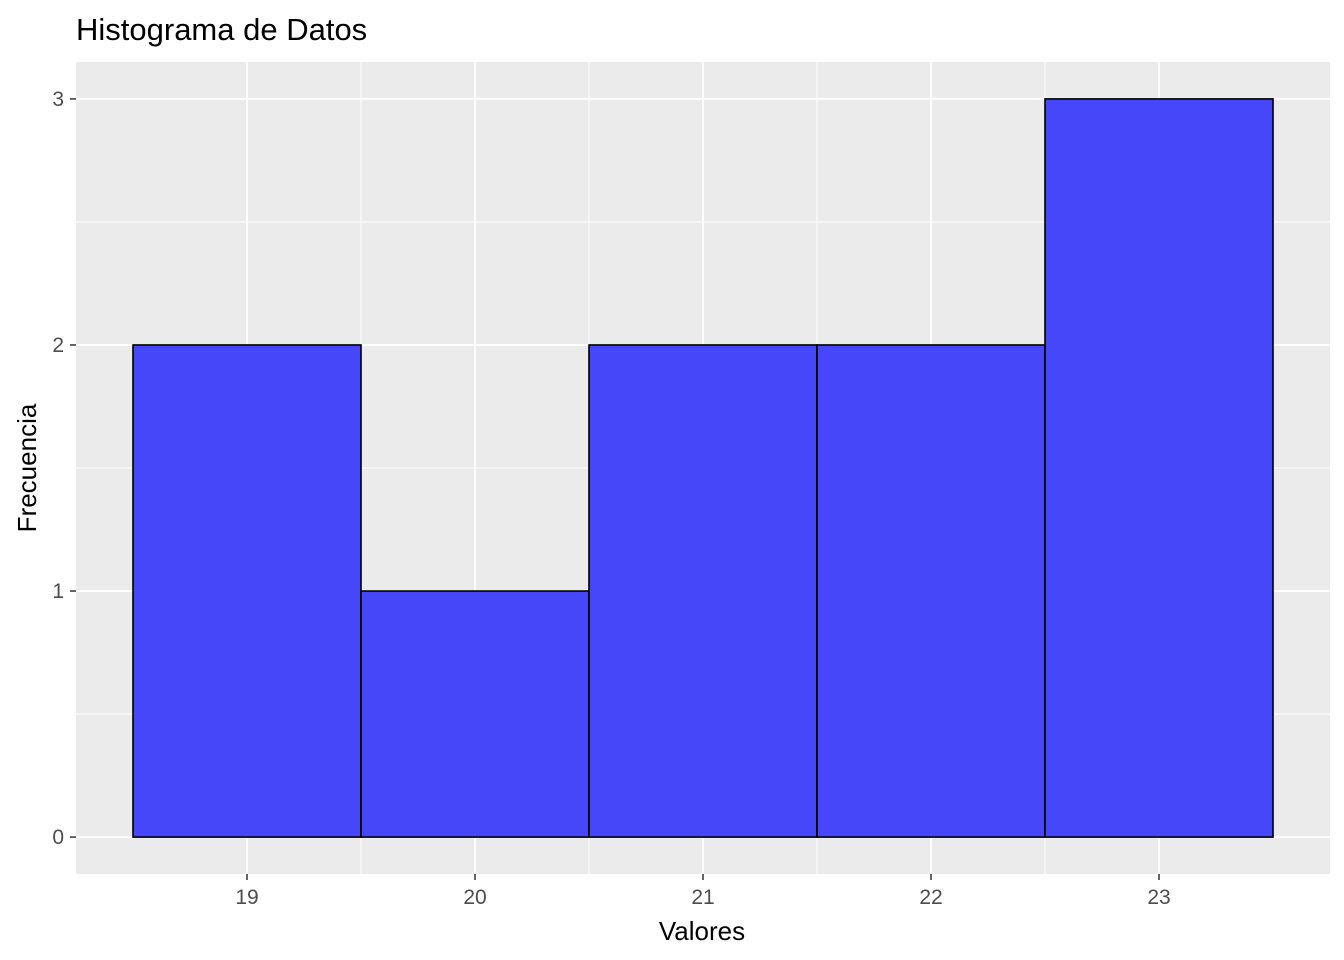 The height and width of the screenshot is (960, 1344). Describe the element at coordinates (58, 99) in the screenshot. I see `y-tick-label: 3` at that location.